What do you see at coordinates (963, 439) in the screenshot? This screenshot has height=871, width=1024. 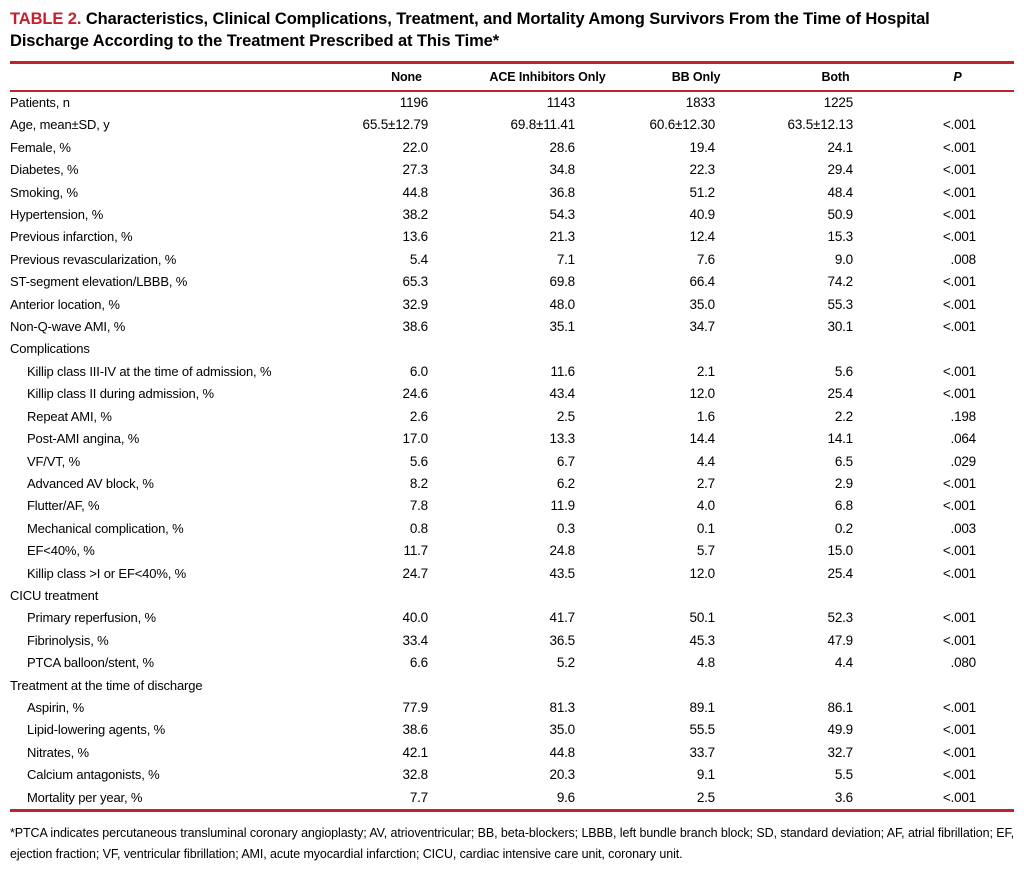 I see `cell-p-value: .064` at bounding box center [963, 439].